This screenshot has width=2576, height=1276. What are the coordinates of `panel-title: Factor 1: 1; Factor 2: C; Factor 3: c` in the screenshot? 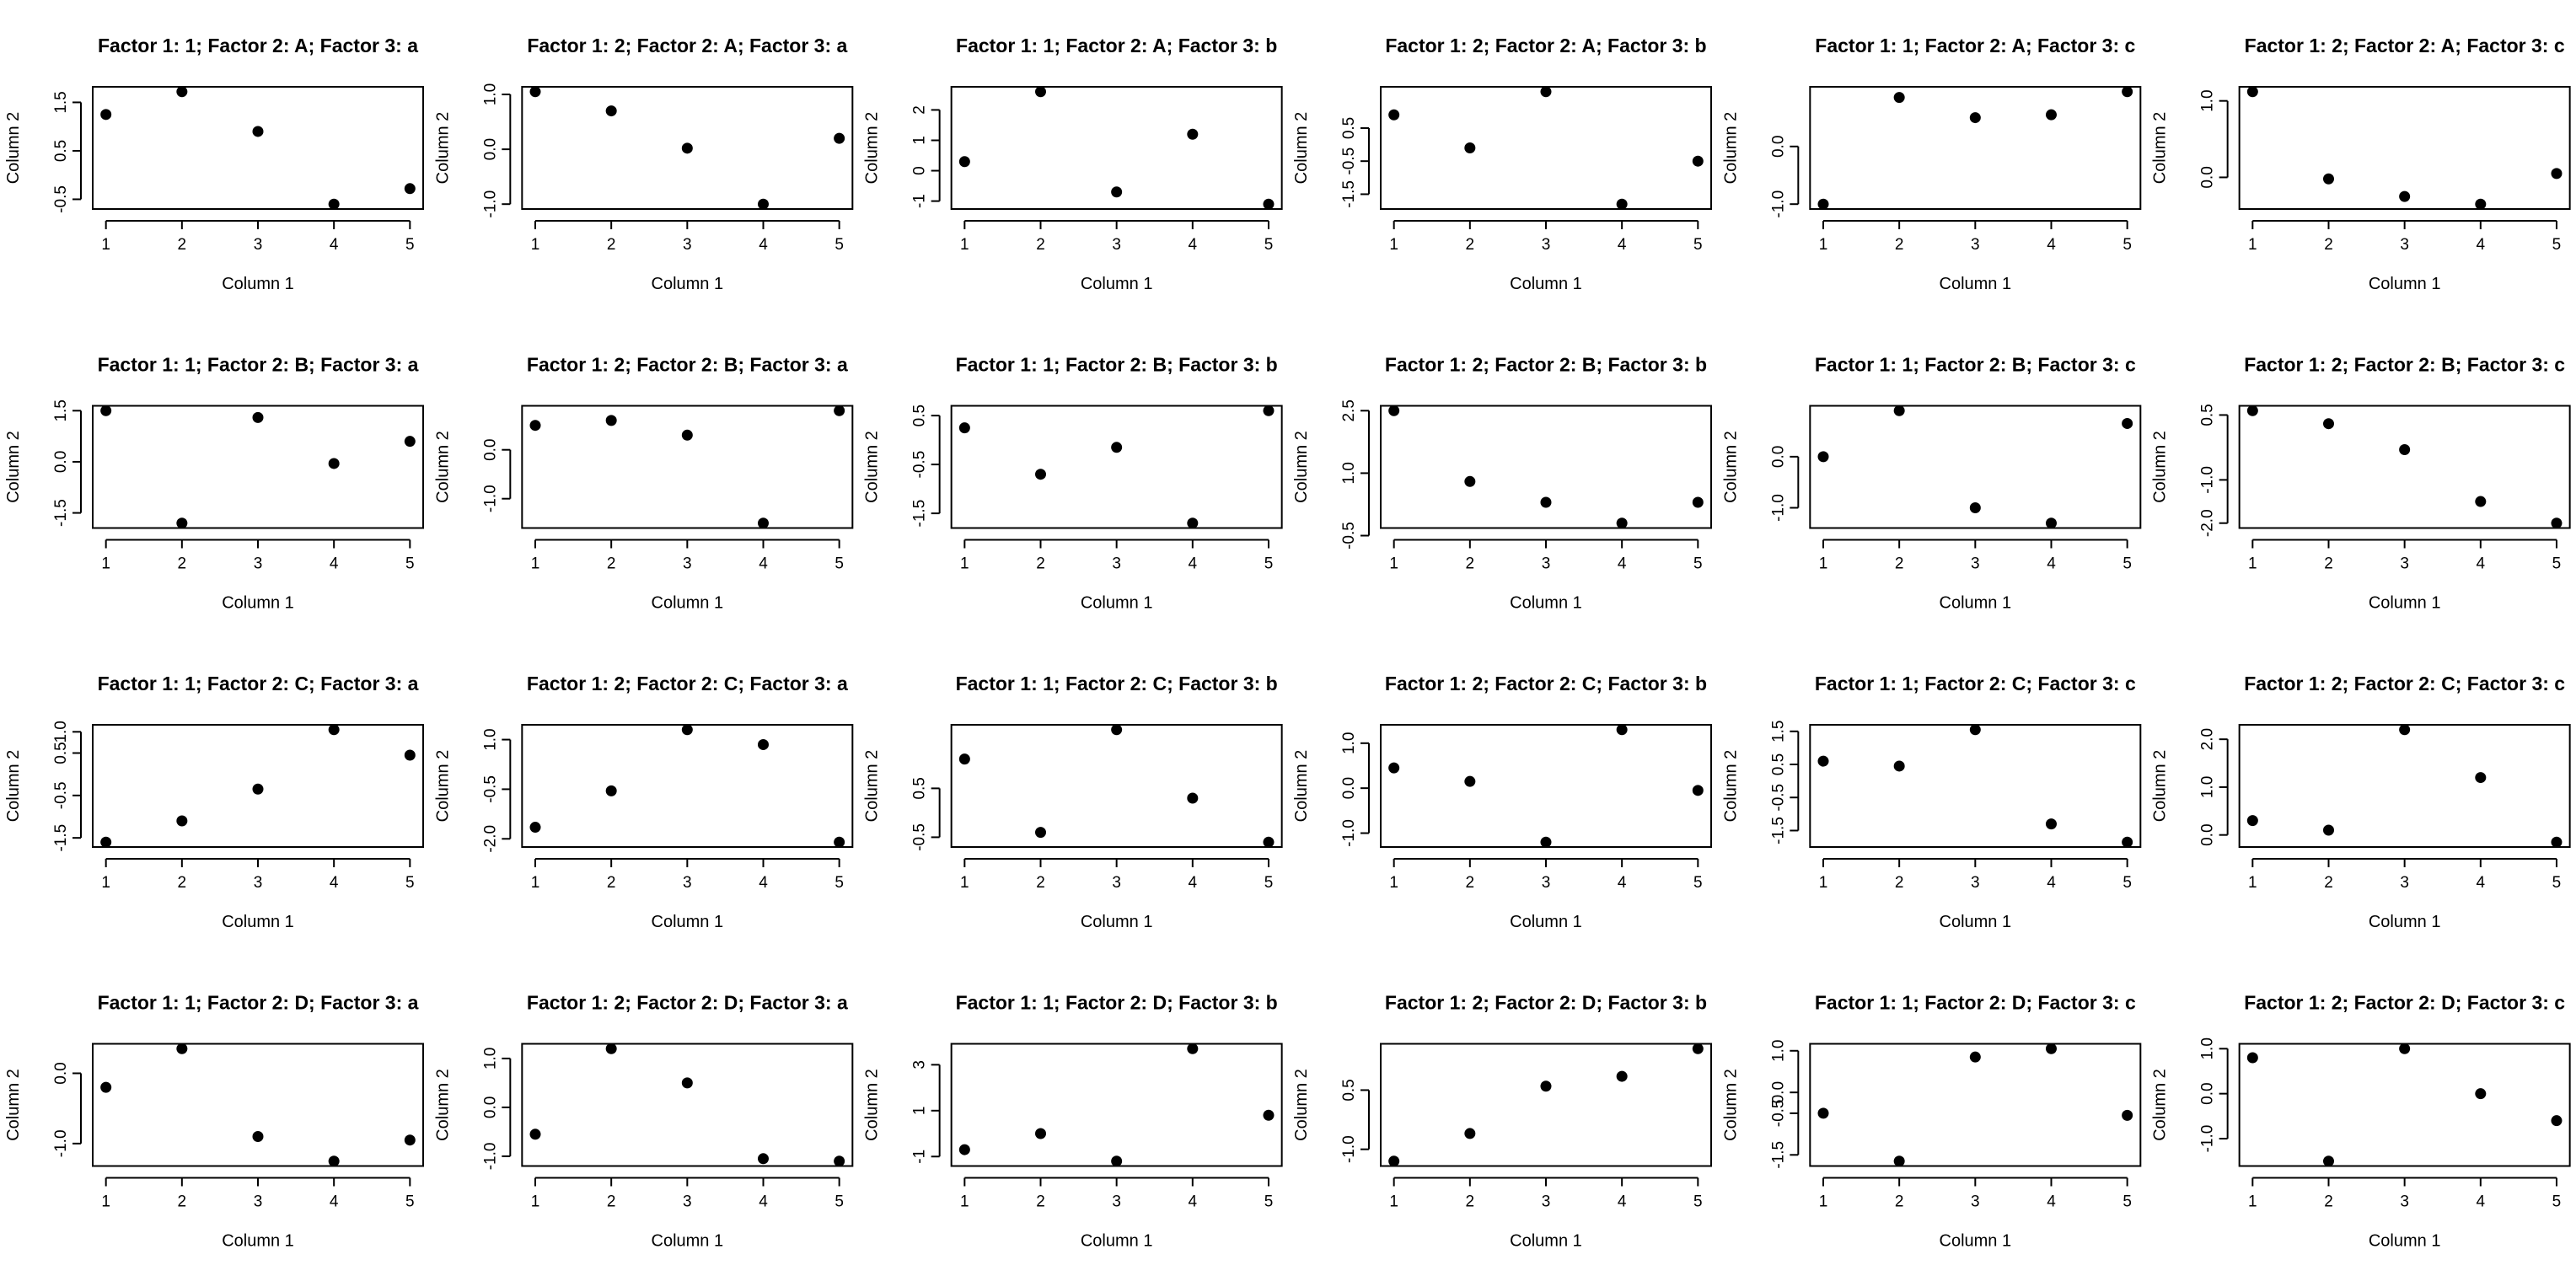 It's located at (1975, 683).